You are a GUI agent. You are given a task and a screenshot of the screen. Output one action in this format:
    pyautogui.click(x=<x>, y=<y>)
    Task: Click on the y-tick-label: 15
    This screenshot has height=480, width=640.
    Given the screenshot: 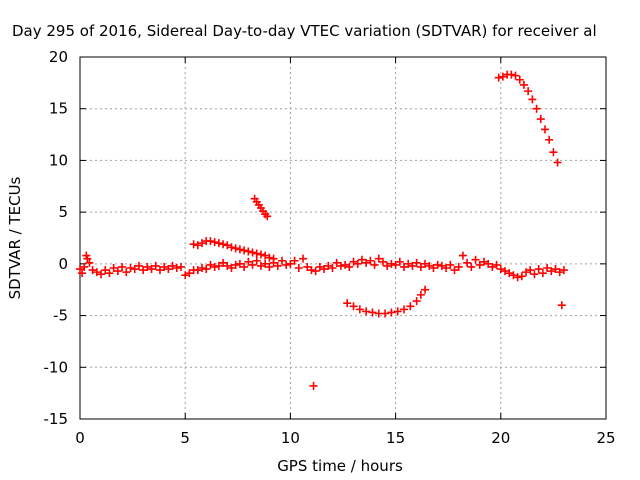 What is the action you would take?
    pyautogui.click(x=58, y=109)
    